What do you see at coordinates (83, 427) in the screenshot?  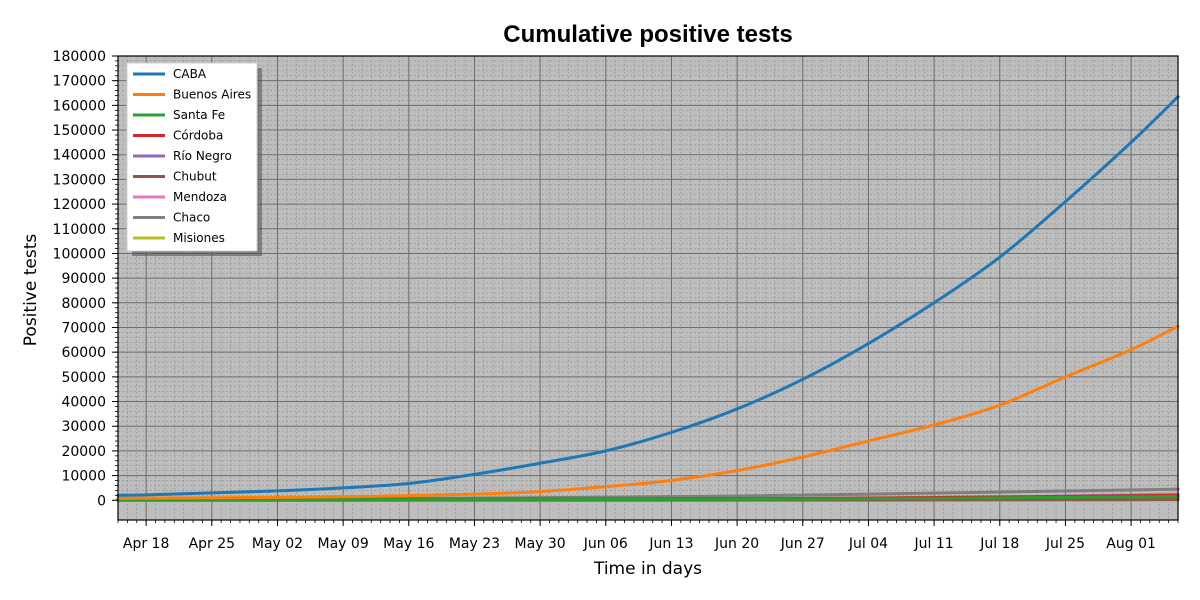 I see `y-tick-label: 30000` at bounding box center [83, 427].